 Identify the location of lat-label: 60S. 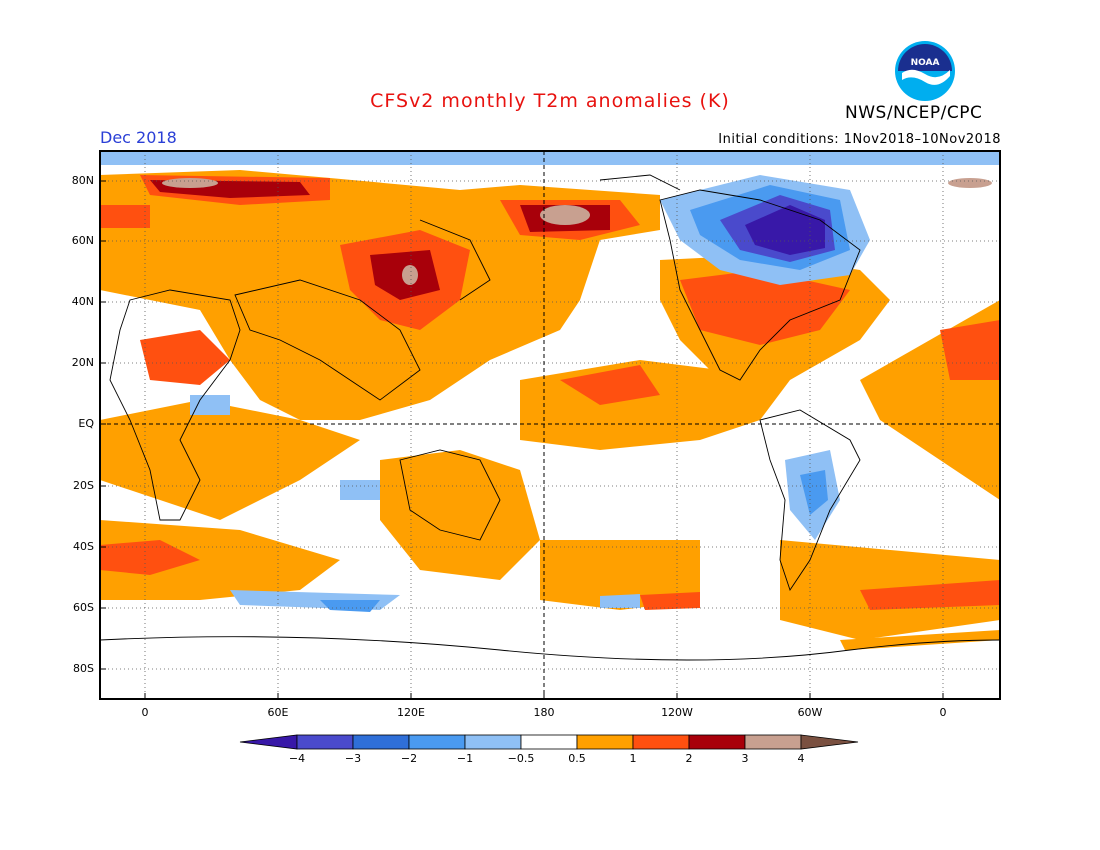
(83, 607).